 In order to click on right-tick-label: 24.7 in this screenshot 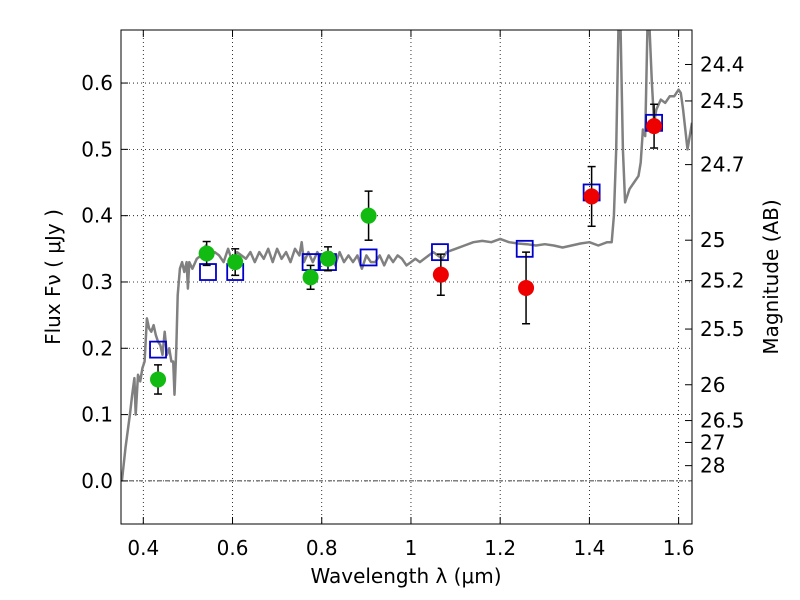, I will do `click(722, 165)`.